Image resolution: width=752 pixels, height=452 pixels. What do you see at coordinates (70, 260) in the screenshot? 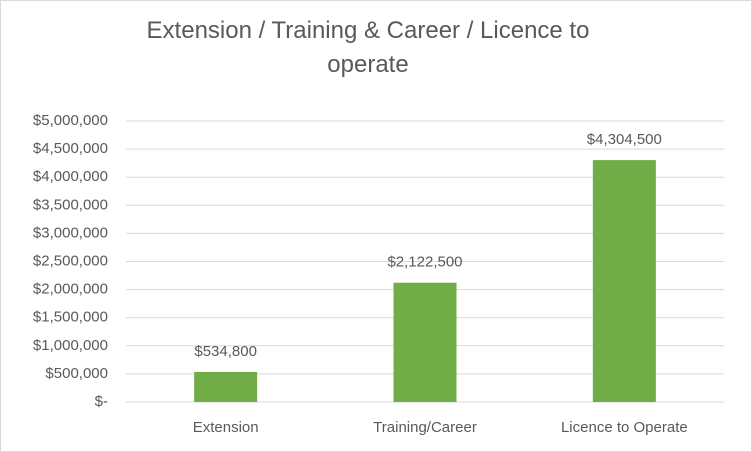
I see `y-tick-label: $2,500,000` at bounding box center [70, 260].